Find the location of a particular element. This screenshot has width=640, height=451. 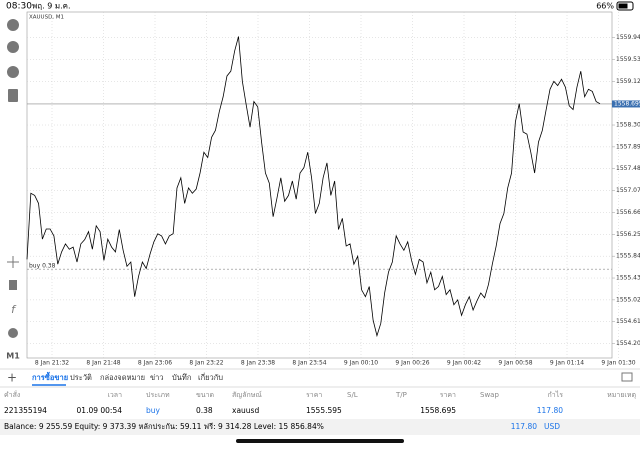

price-tag is located at coordinates (626, 104).